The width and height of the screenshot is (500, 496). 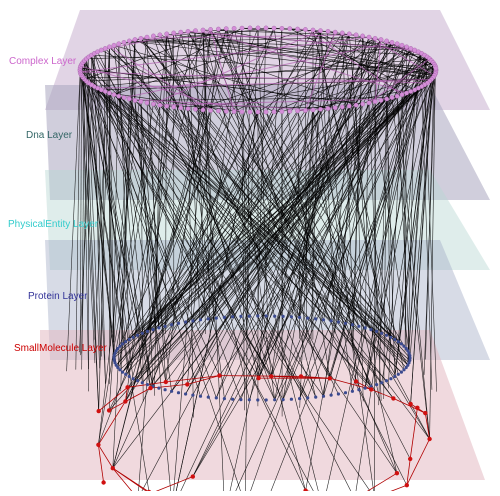 What do you see at coordinates (53, 224) in the screenshot?
I see `physical-entity-layer-label: PhysicalEntity Layer` at bounding box center [53, 224].